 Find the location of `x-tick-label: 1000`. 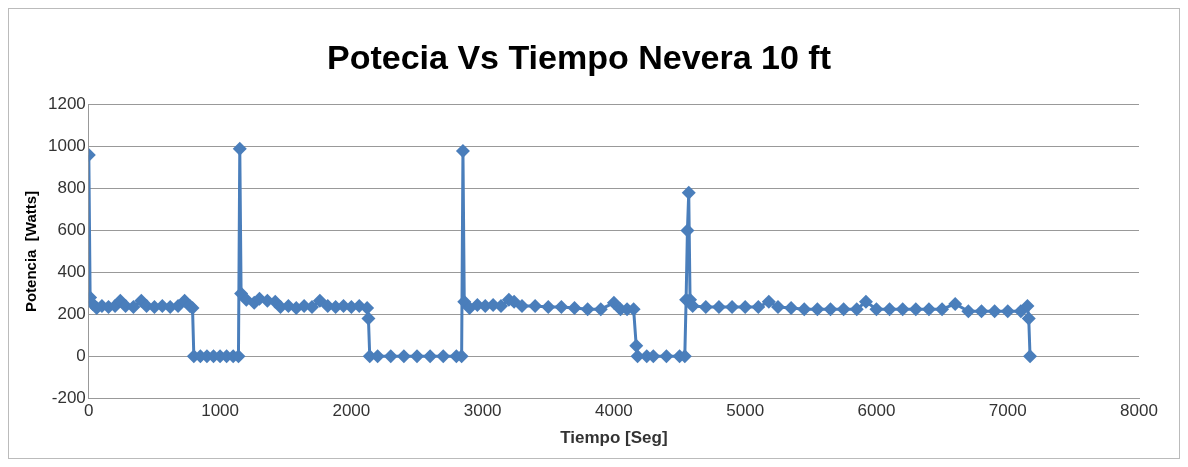

x-tick-label: 1000 is located at coordinates (220, 411).